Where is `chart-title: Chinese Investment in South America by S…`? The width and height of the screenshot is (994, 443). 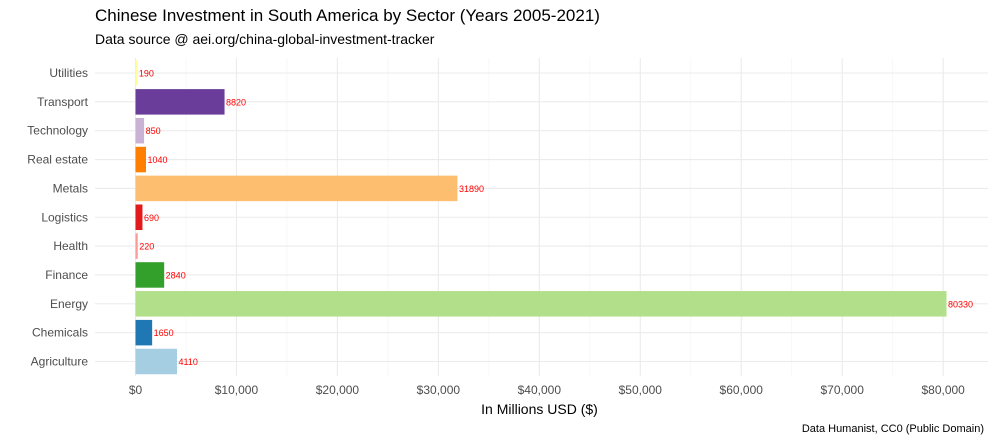 chart-title: Chinese Investment in South America by S… is located at coordinates (347, 15).